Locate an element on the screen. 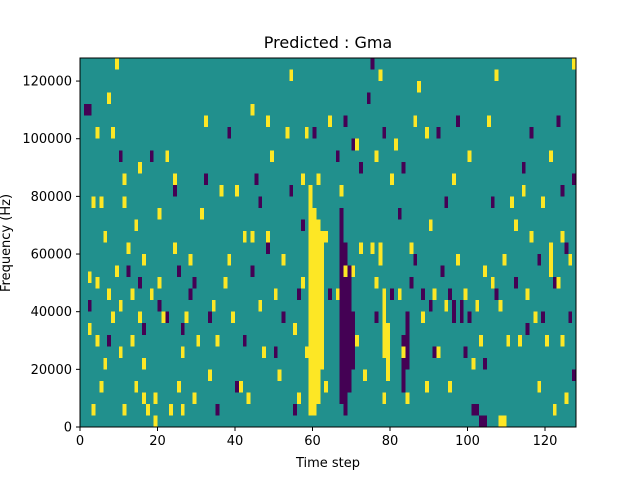 This screenshot has height=480, width=640. x-tick-label: 0 is located at coordinates (80, 441).